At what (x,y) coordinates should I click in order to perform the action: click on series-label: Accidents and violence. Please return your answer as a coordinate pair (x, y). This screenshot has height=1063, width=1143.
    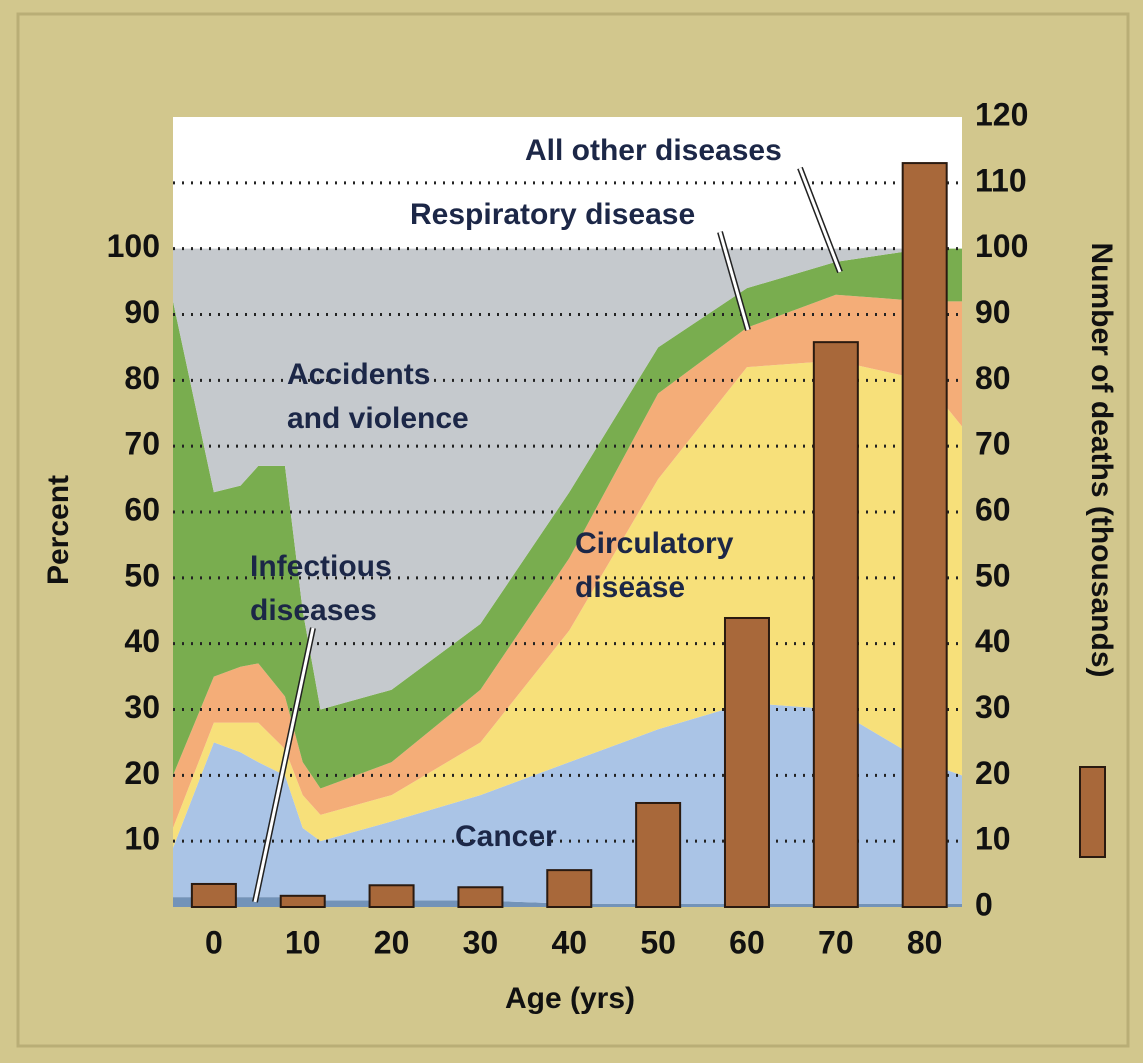
    Looking at the image, I should click on (378, 396).